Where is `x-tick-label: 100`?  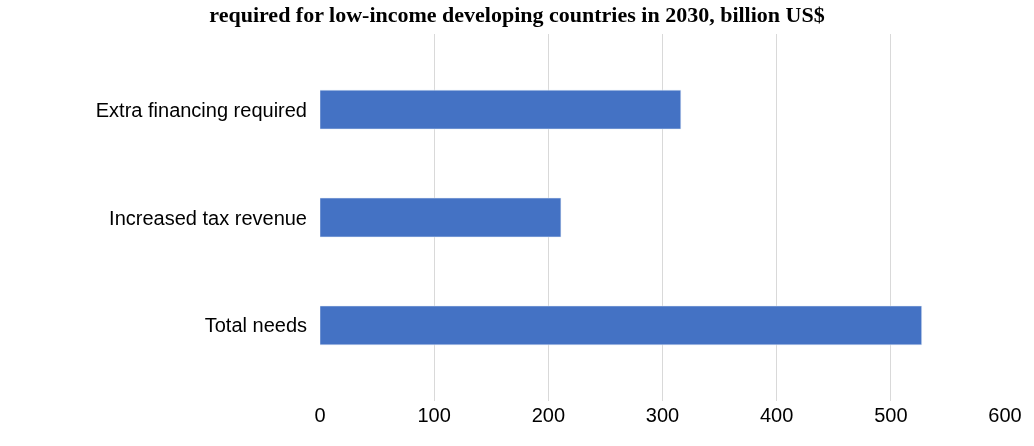 x-tick-label: 100 is located at coordinates (434, 415).